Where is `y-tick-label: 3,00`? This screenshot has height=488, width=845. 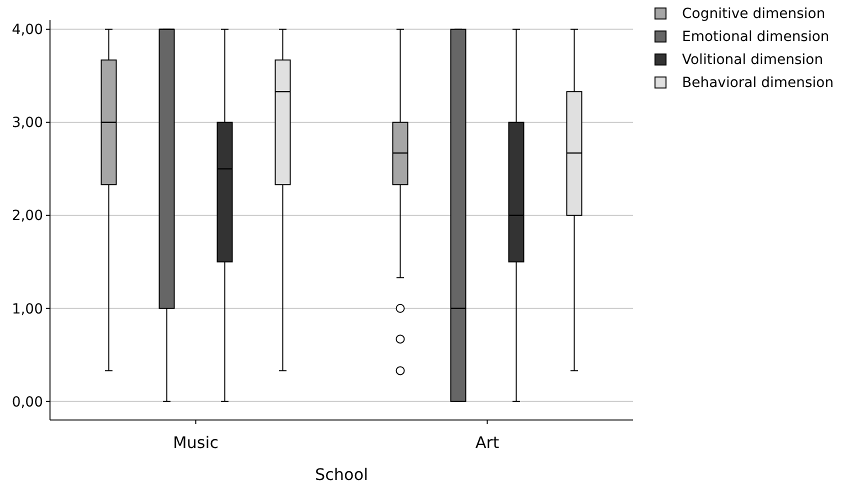 y-tick-label: 3,00 is located at coordinates (27, 123).